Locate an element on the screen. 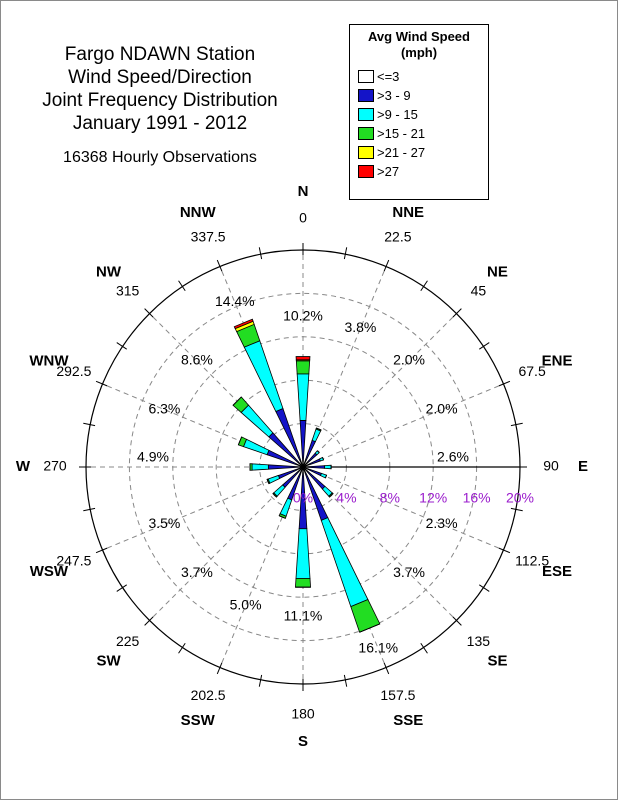 Image resolution: width=618 pixels, height=800 pixels. direction-name: ESE is located at coordinates (557, 571).